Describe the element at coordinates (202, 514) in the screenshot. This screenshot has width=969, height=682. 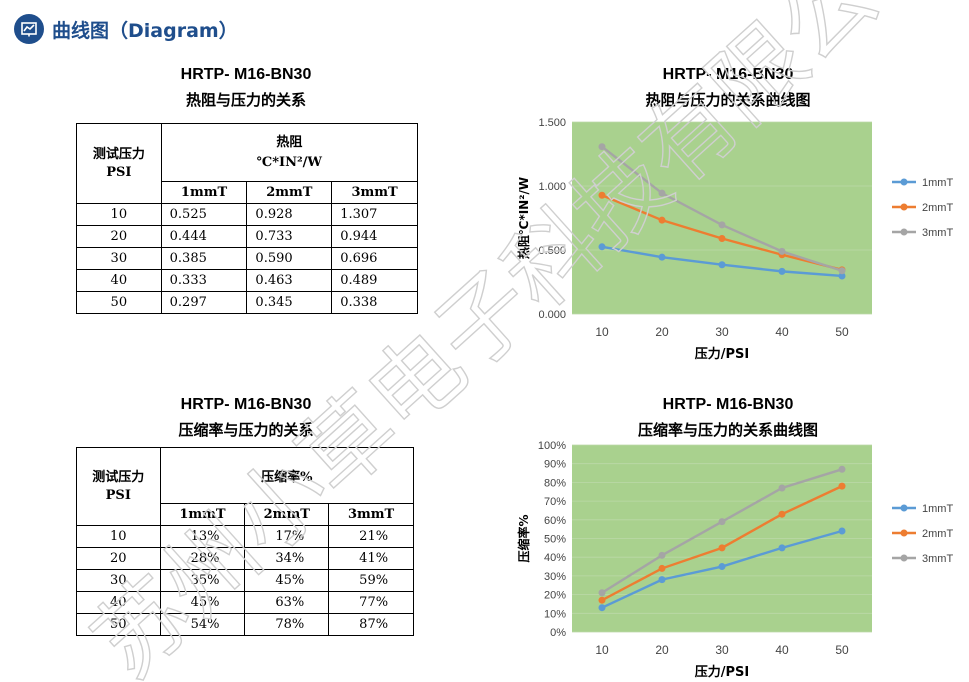
I see `table2-col-header: 1mmT` at that location.